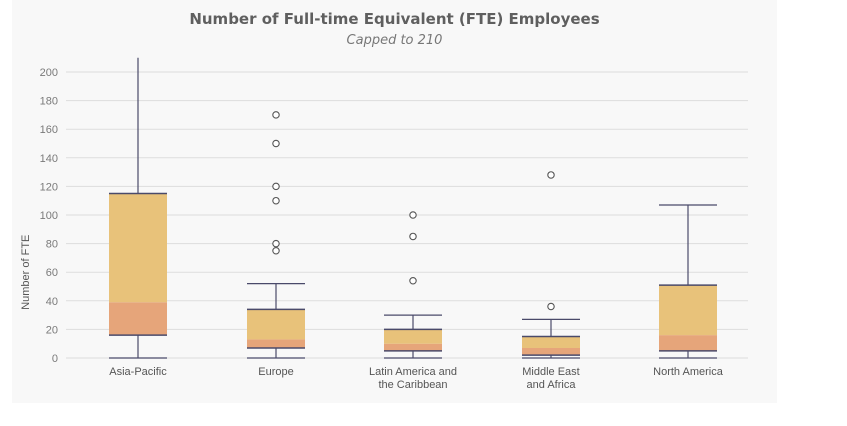 This screenshot has height=426, width=847. Describe the element at coordinates (412, 385) in the screenshot. I see `x-category-label-latin-america-and-the-caribbean: the Caribbean` at that location.